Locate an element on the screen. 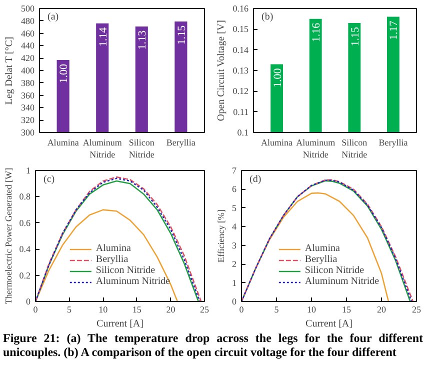 The width and height of the screenshot is (425, 378). y-axis-title: Leg Delat T [°C] is located at coordinates (9, 70).